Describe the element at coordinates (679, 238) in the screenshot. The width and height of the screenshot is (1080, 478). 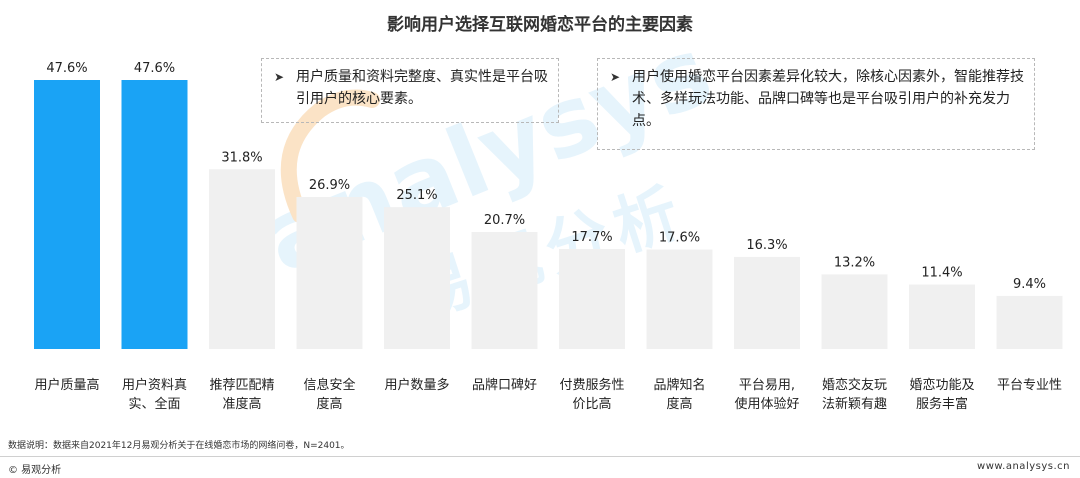
I see `bar-value-label: 17.6%` at that location.